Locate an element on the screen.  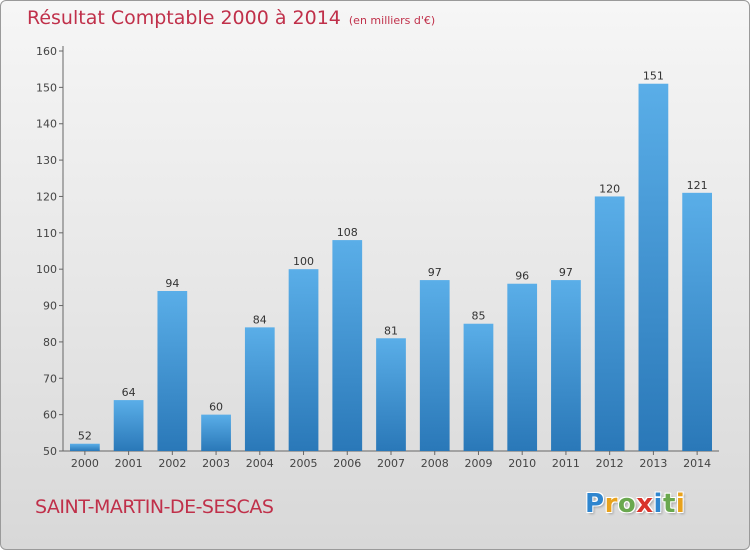
bar-2011 is located at coordinates (566, 365).